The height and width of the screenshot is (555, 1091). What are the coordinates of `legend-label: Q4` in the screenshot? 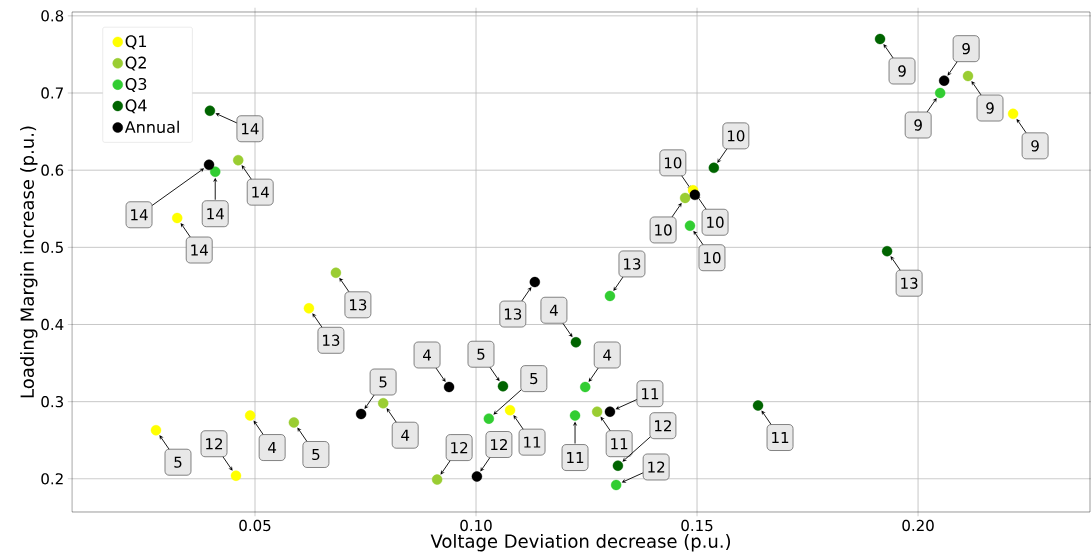 It's located at (136, 106).